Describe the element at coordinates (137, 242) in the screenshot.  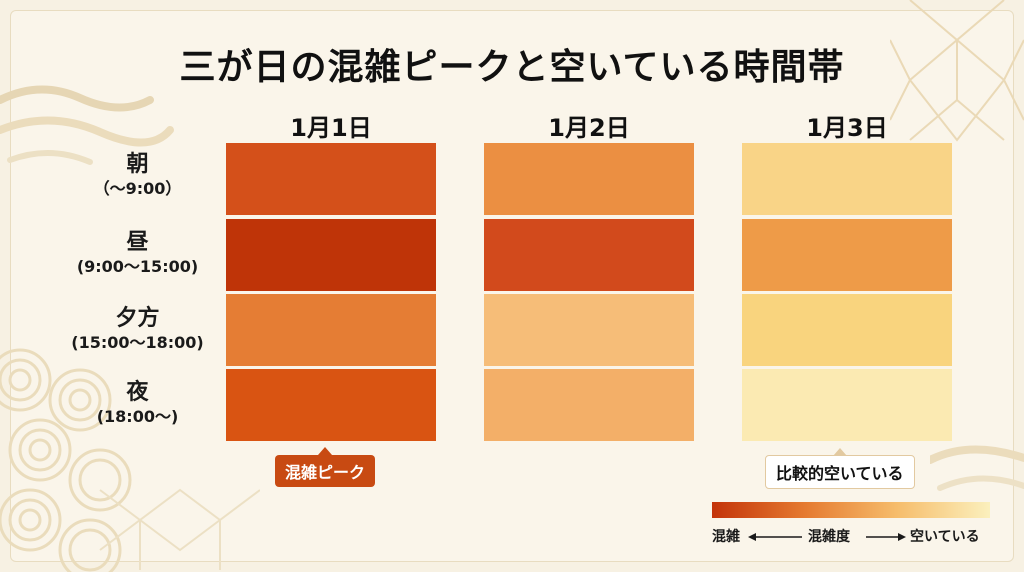
I see `row-label-main: 昼` at that location.